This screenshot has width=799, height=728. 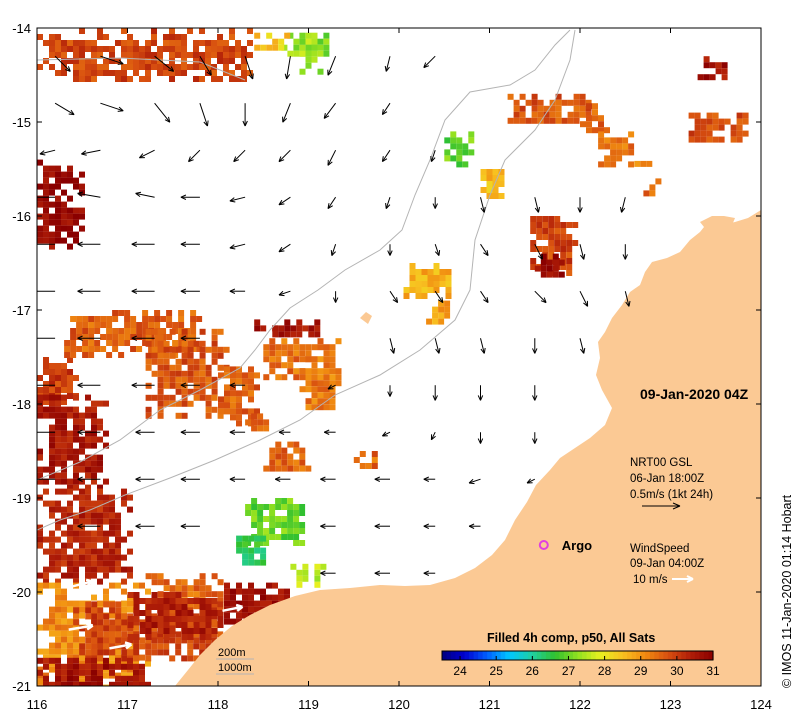 What do you see at coordinates (677, 671) in the screenshot?
I see `colorbar-tick-label: 30` at bounding box center [677, 671].